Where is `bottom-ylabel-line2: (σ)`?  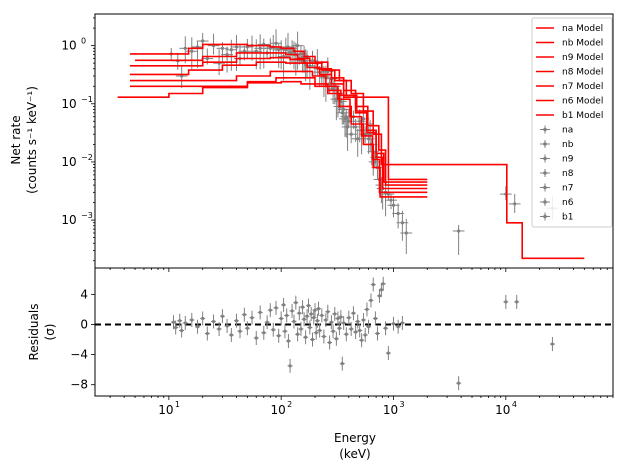
bottom-ylabel-line2: (σ) is located at coordinates (50, 332).